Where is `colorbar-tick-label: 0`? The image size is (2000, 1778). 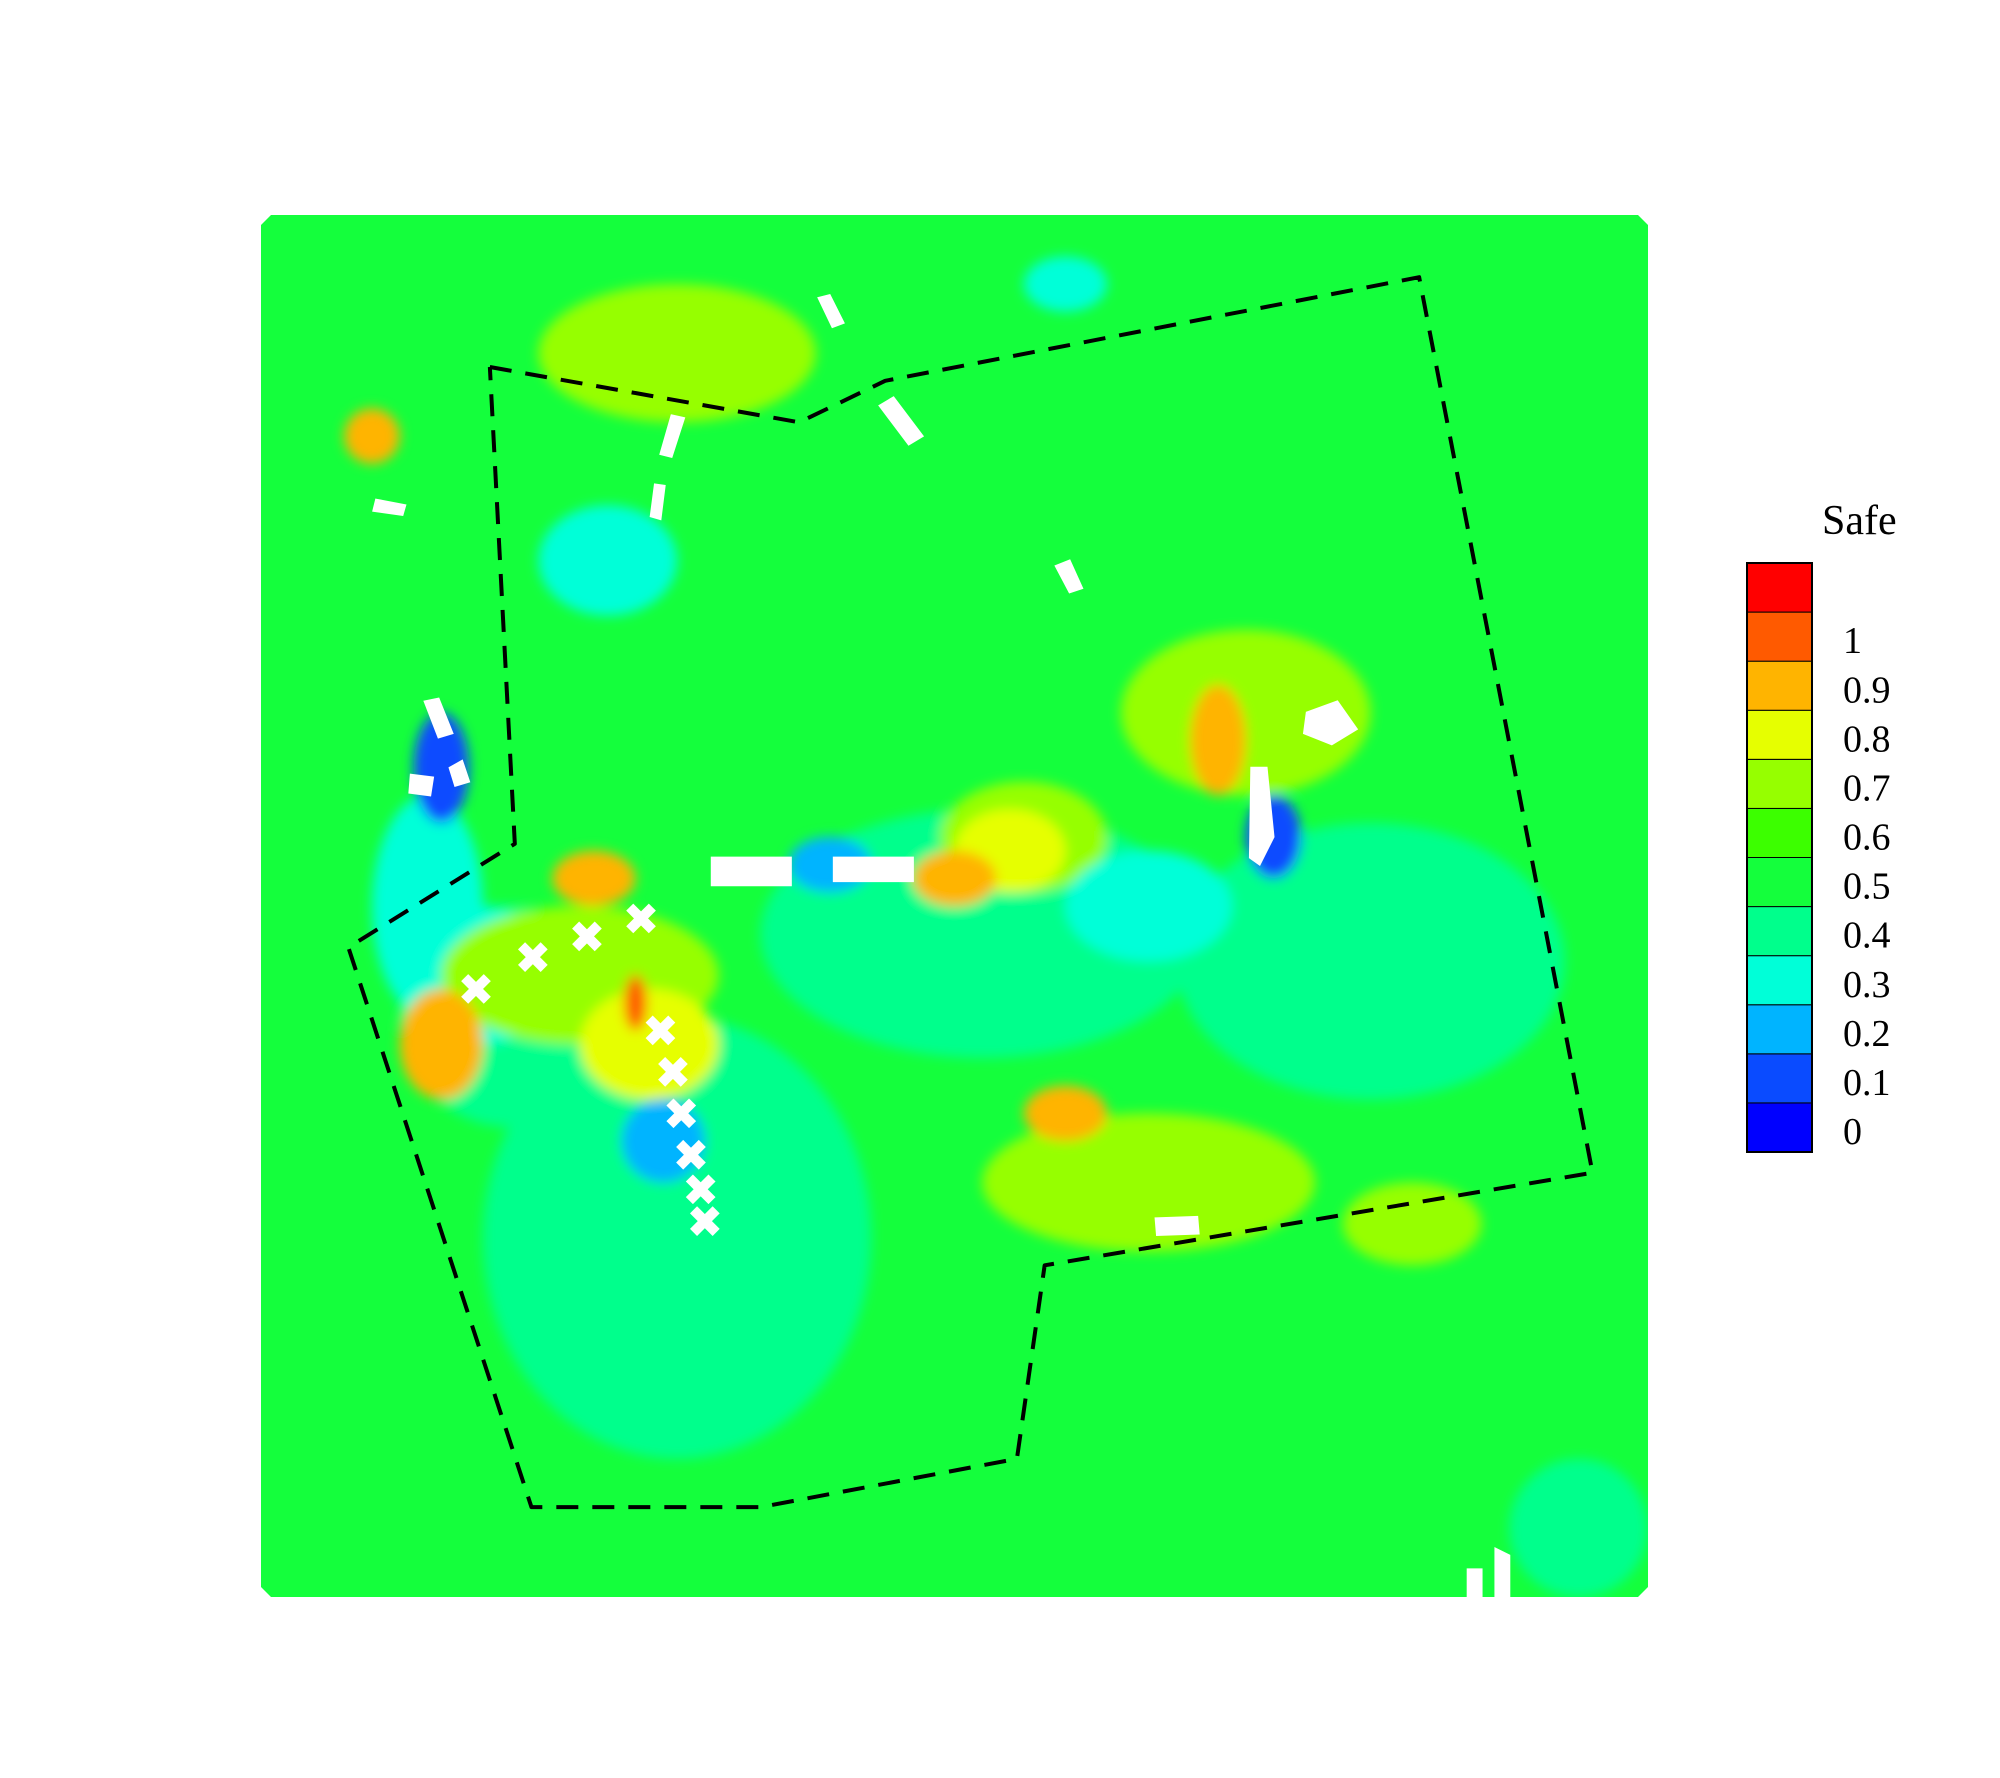
colorbar-tick-label: 0 is located at coordinates (1852, 1132).